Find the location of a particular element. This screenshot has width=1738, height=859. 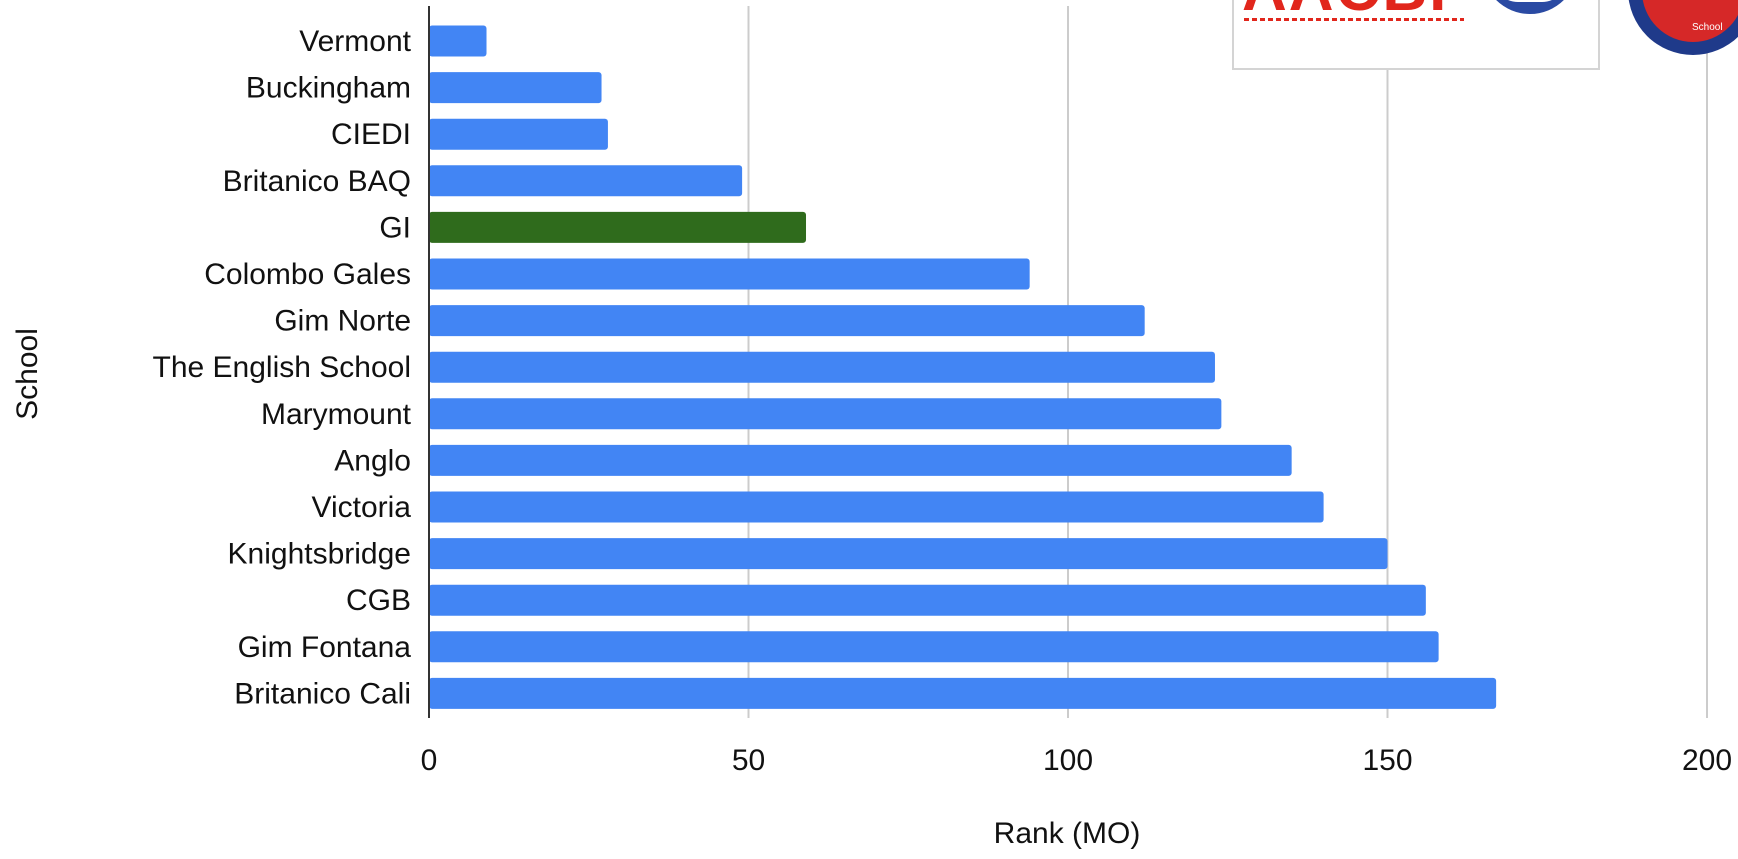

x-tick-label: 50 is located at coordinates (748, 760).